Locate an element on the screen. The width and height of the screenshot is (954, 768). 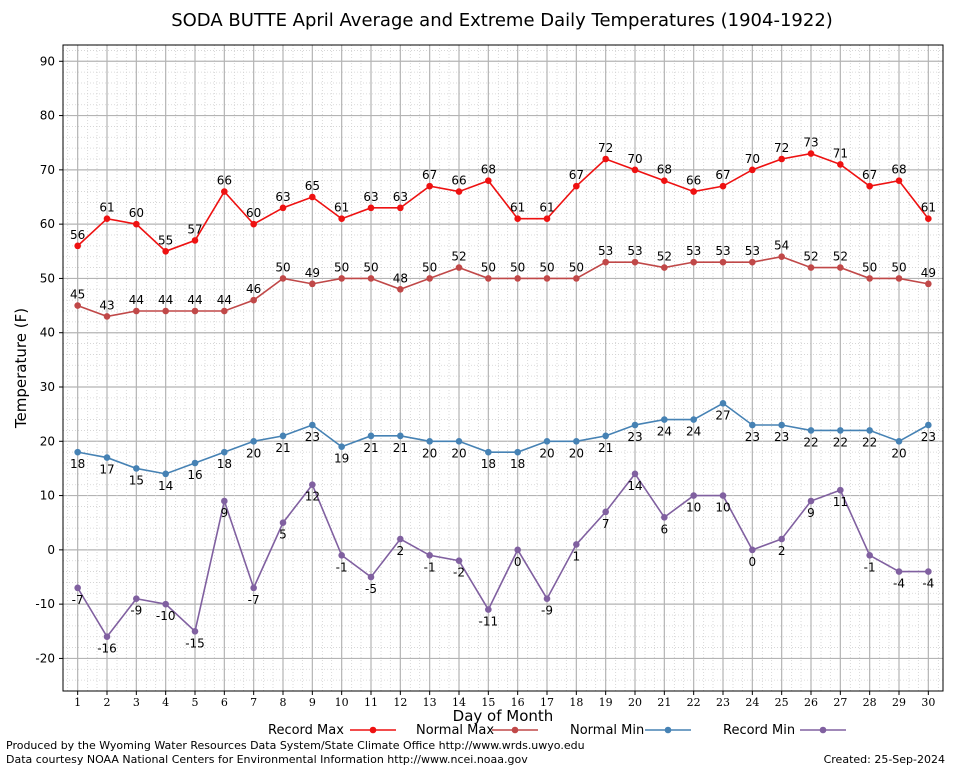
data-label-record-min: -15 is located at coordinates (195, 643).